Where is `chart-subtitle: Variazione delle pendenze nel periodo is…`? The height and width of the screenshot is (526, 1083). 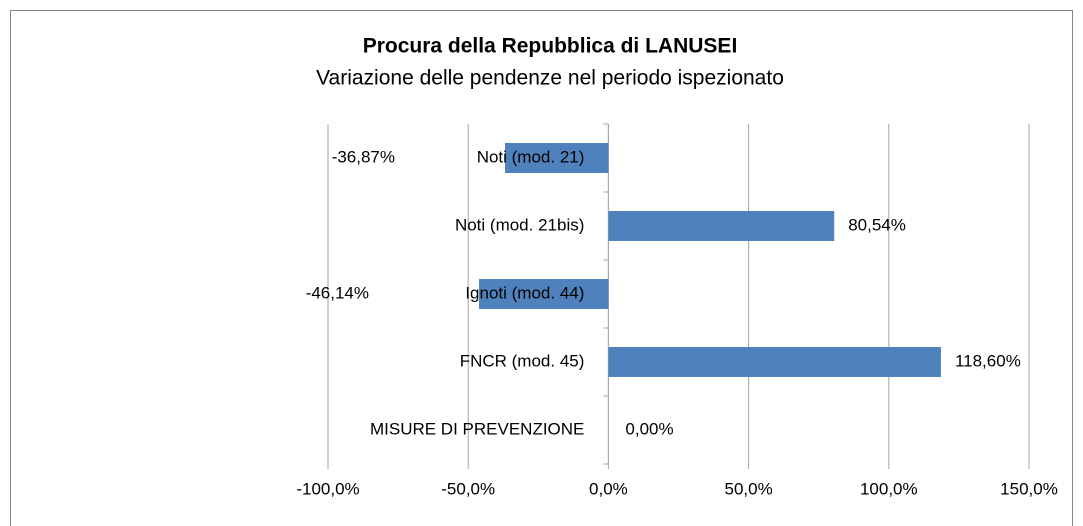 chart-subtitle: Variazione delle pendenze nel periodo is… is located at coordinates (550, 78).